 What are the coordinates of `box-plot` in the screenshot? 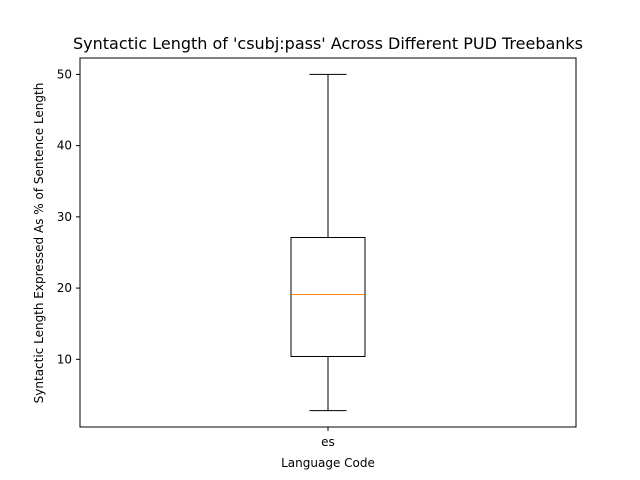 It's located at (328, 242).